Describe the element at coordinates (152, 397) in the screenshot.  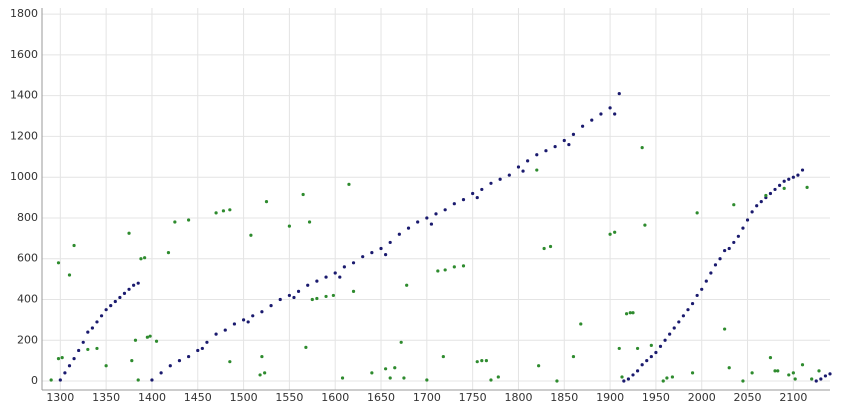
I see `x-tick-label: 1400` at that location.